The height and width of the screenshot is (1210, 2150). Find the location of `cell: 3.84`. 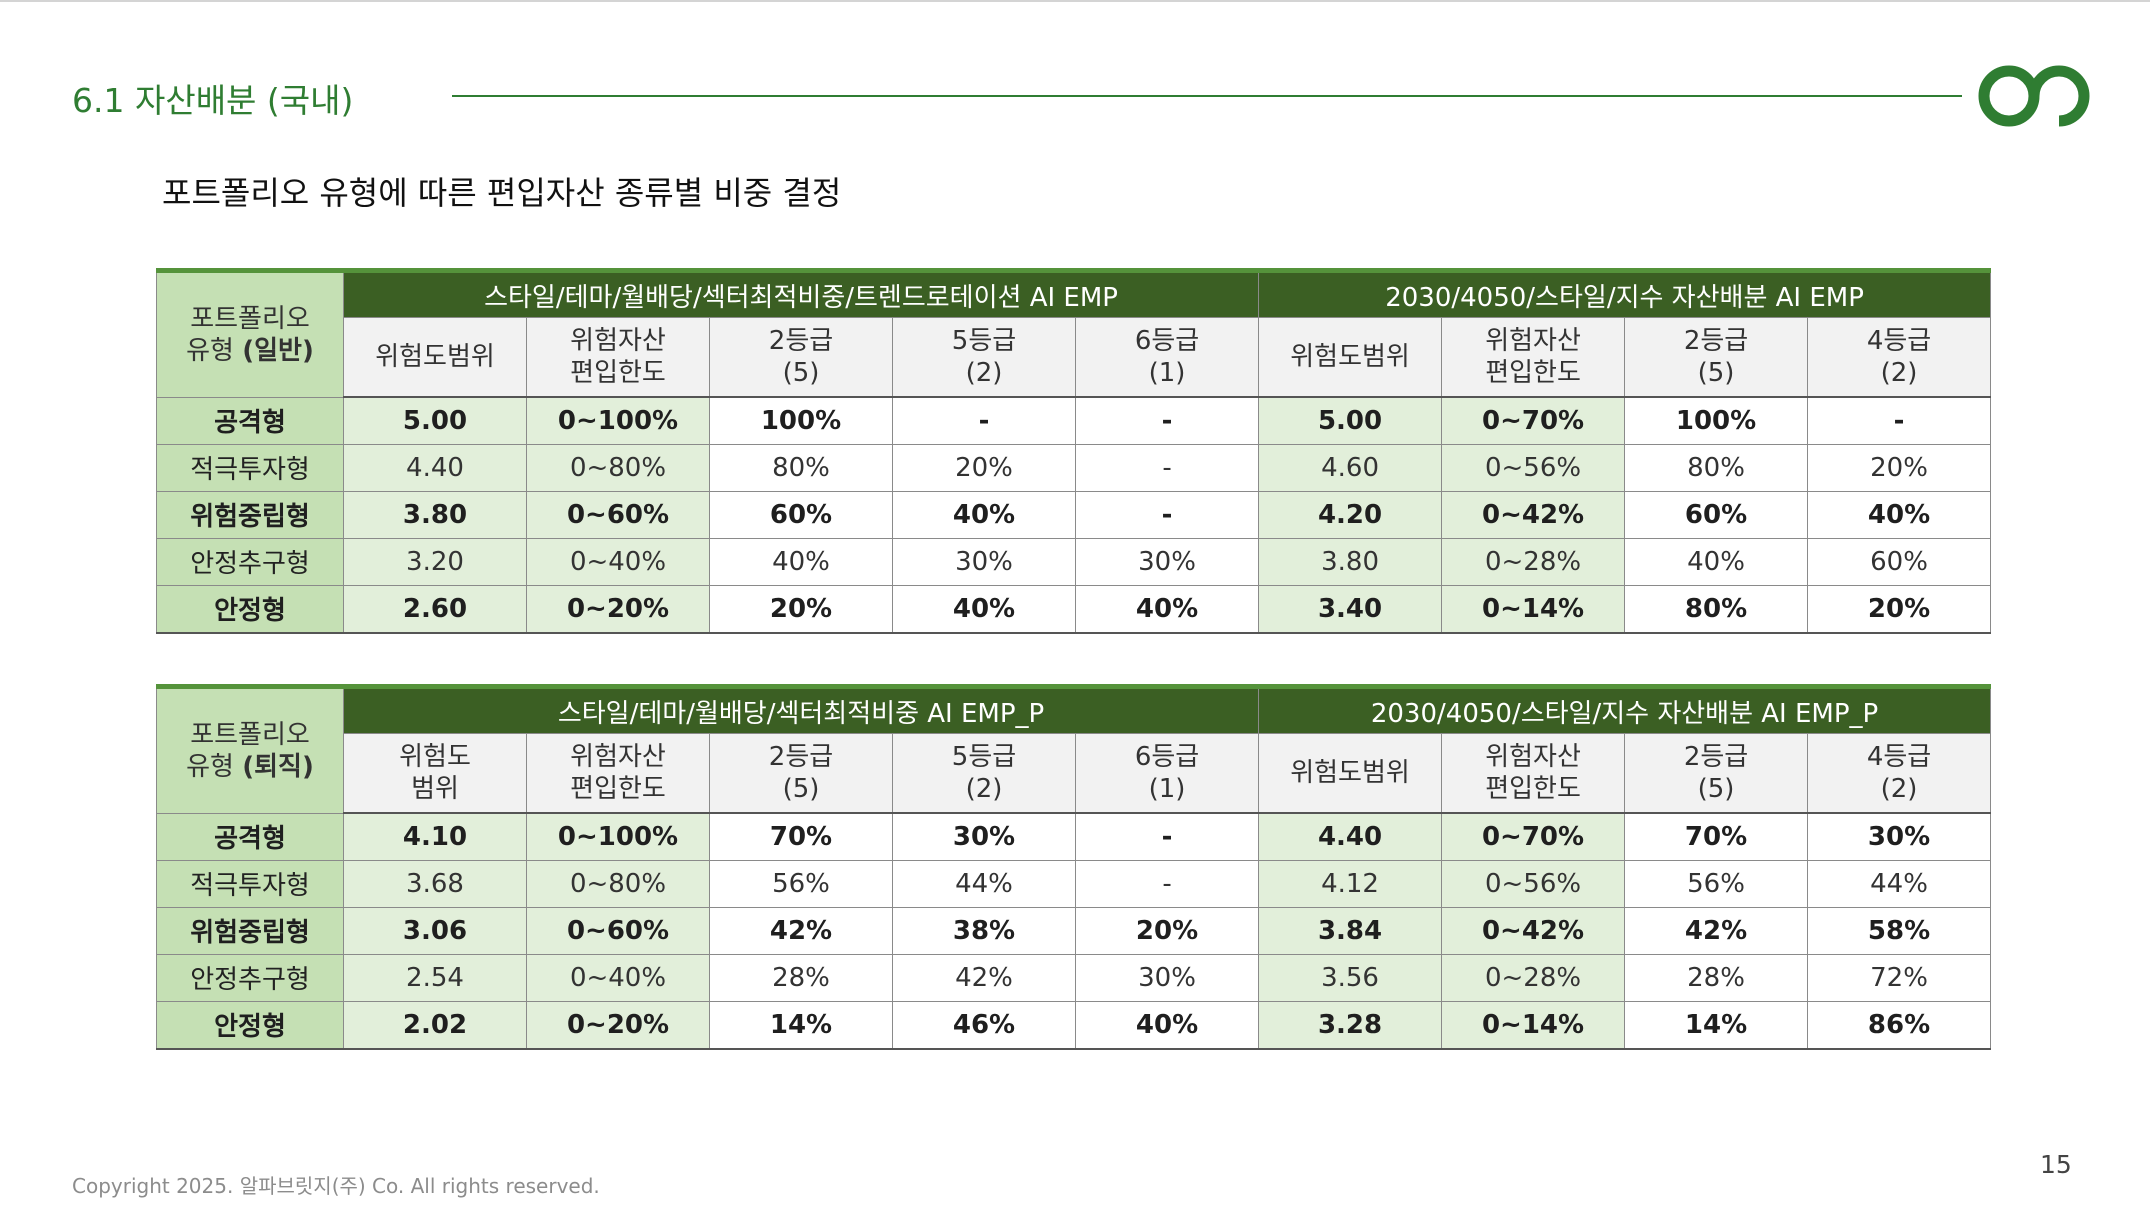

cell: 3.84 is located at coordinates (1350, 930).